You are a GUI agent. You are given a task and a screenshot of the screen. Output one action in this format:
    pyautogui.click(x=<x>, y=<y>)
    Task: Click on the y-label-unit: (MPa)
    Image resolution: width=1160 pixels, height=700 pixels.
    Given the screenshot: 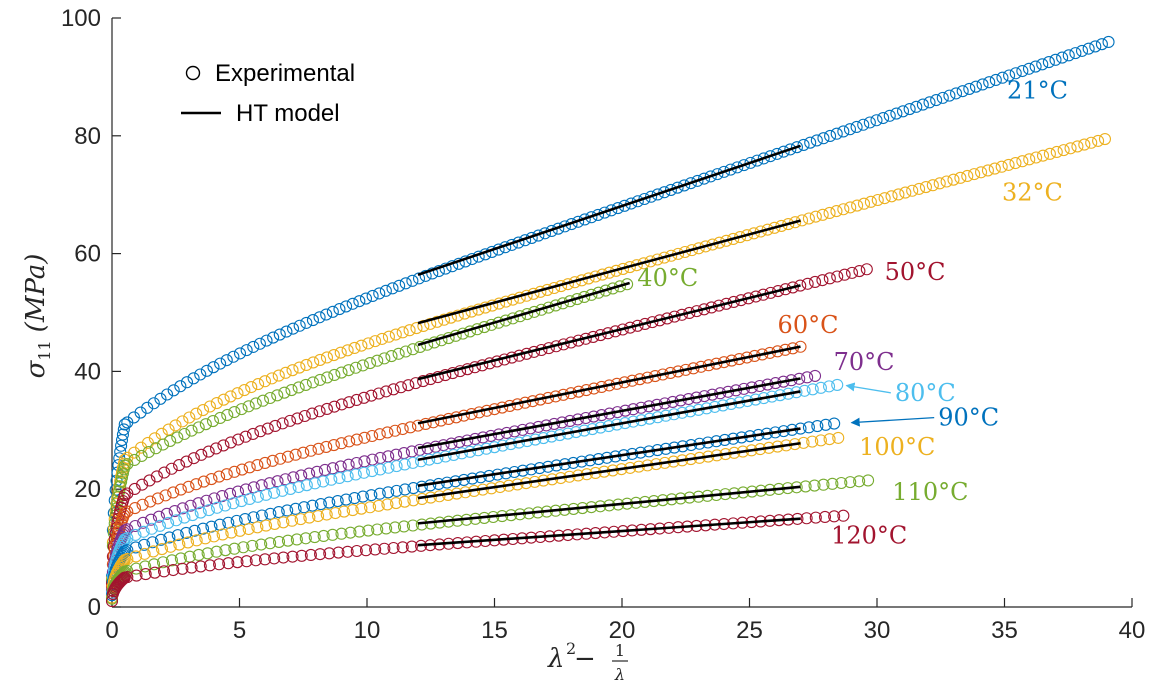 What is the action you would take?
    pyautogui.click(x=36, y=293)
    